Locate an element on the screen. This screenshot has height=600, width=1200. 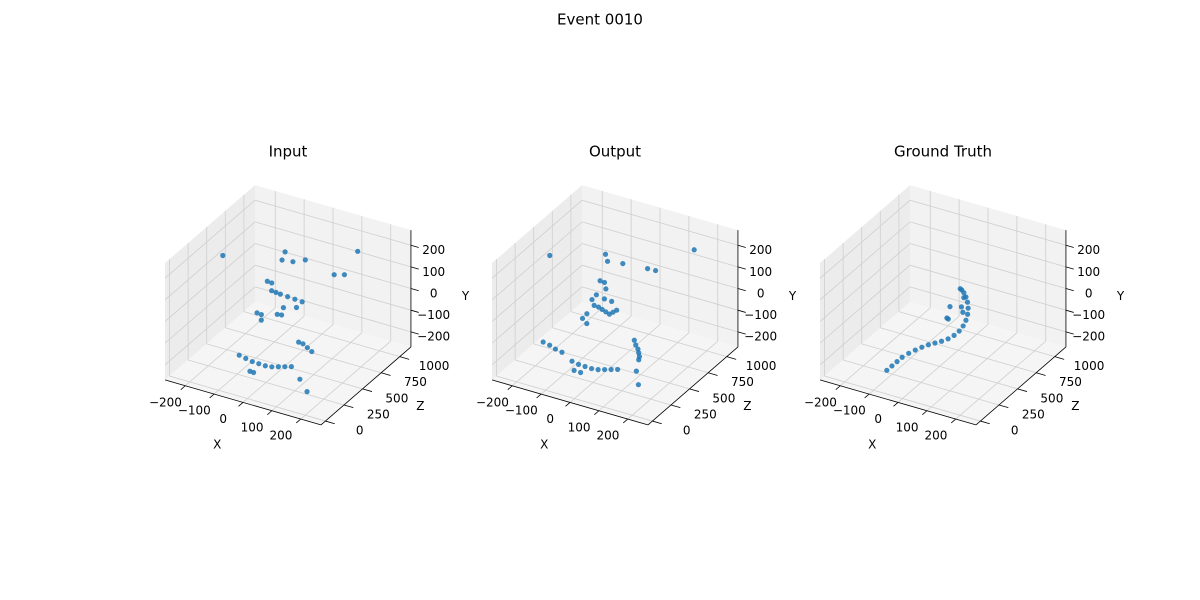
z-tick-label: 0 is located at coordinates (360, 430).